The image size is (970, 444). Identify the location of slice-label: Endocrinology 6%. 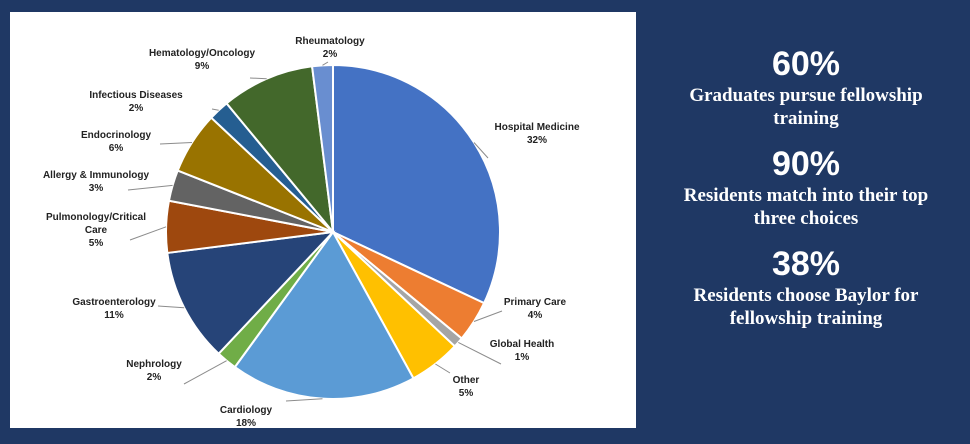
(116, 142).